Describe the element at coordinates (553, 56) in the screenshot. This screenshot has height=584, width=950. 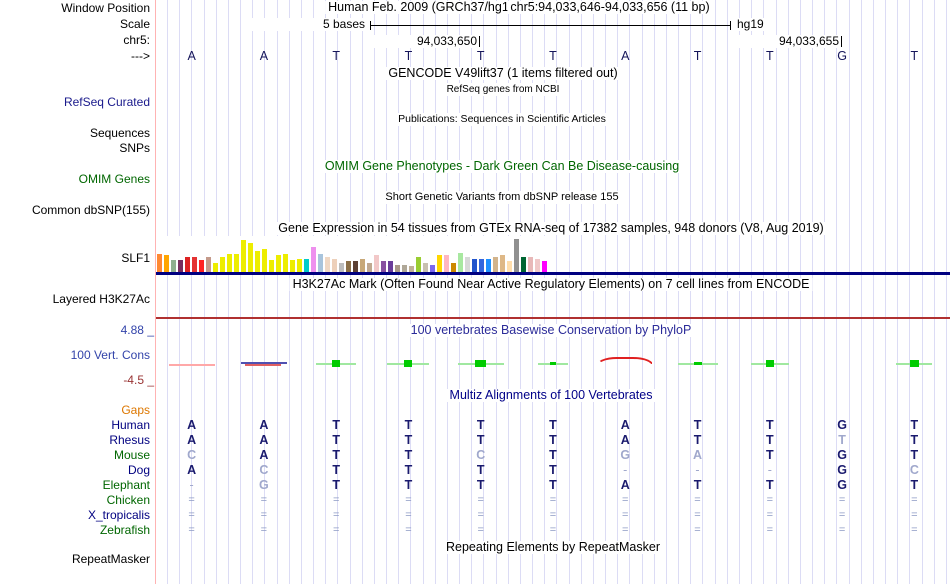
I see `ruler-base: T` at that location.